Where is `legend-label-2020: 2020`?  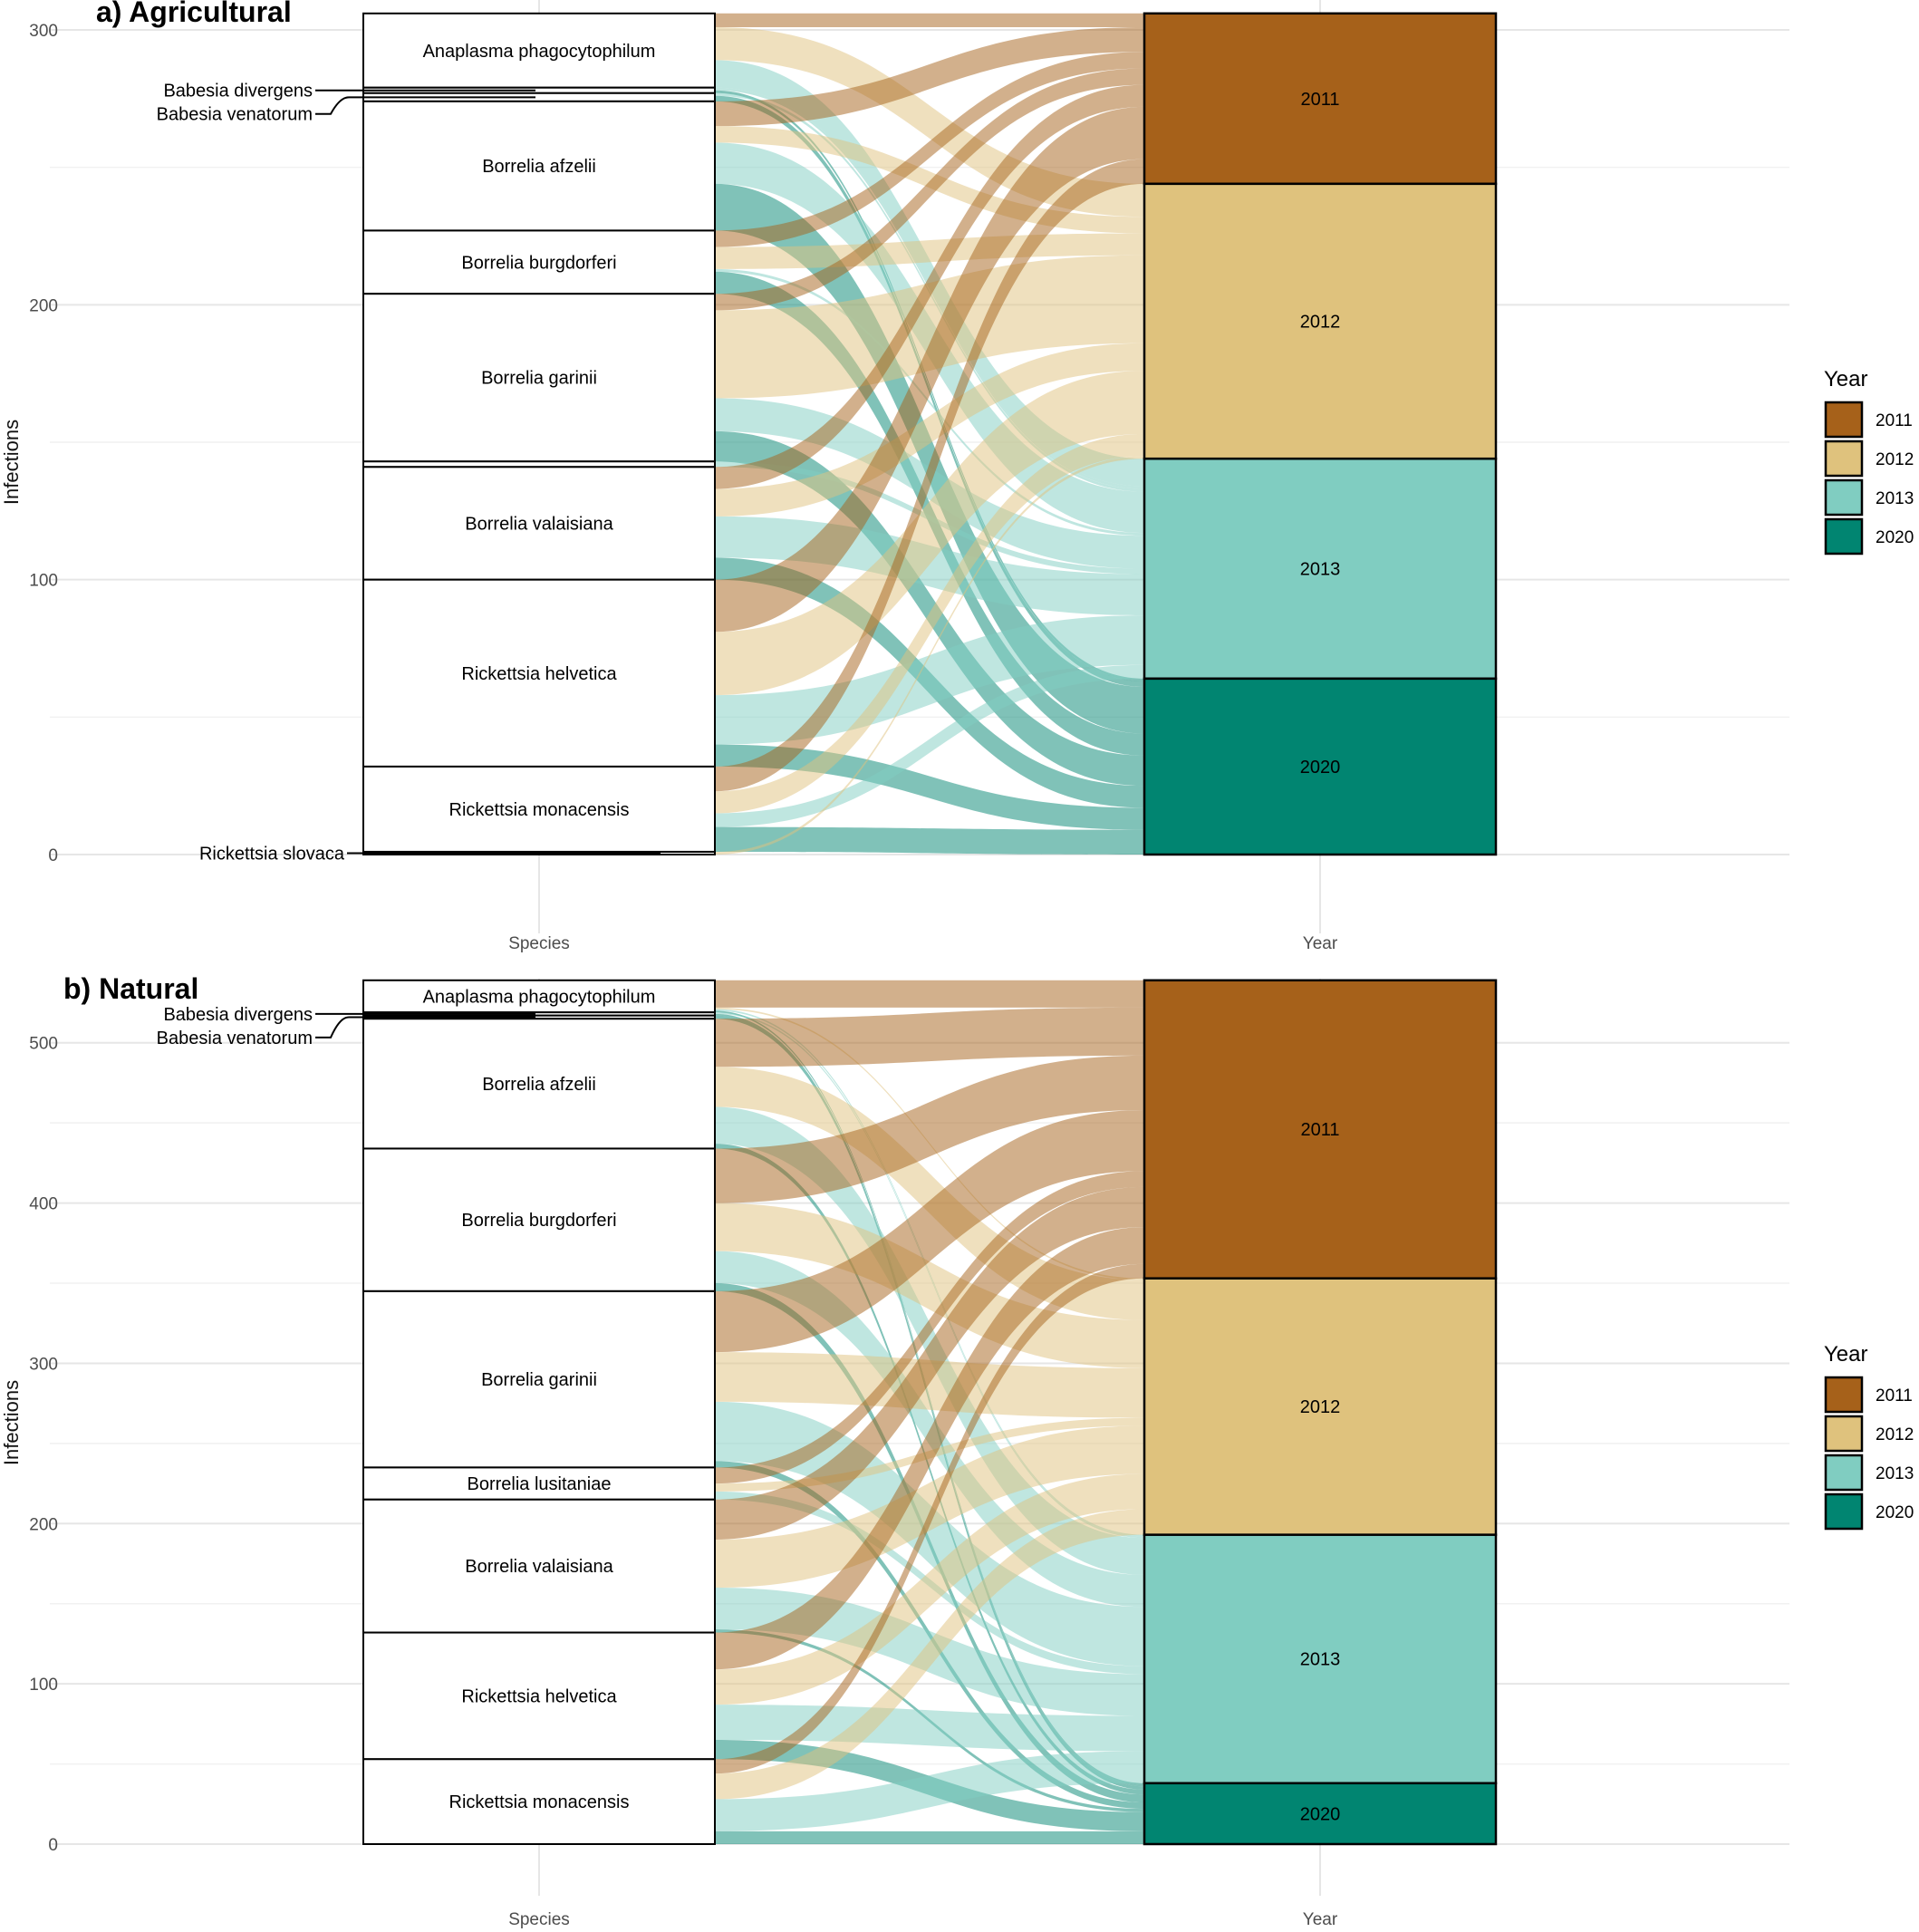
legend-label-2020: 2020 is located at coordinates (1895, 537).